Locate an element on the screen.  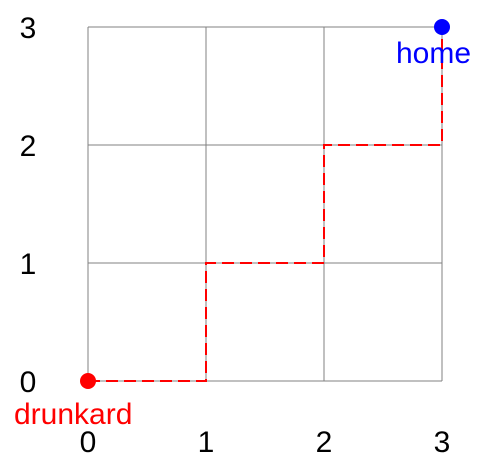
end-point-dot is located at coordinates (442, 27).